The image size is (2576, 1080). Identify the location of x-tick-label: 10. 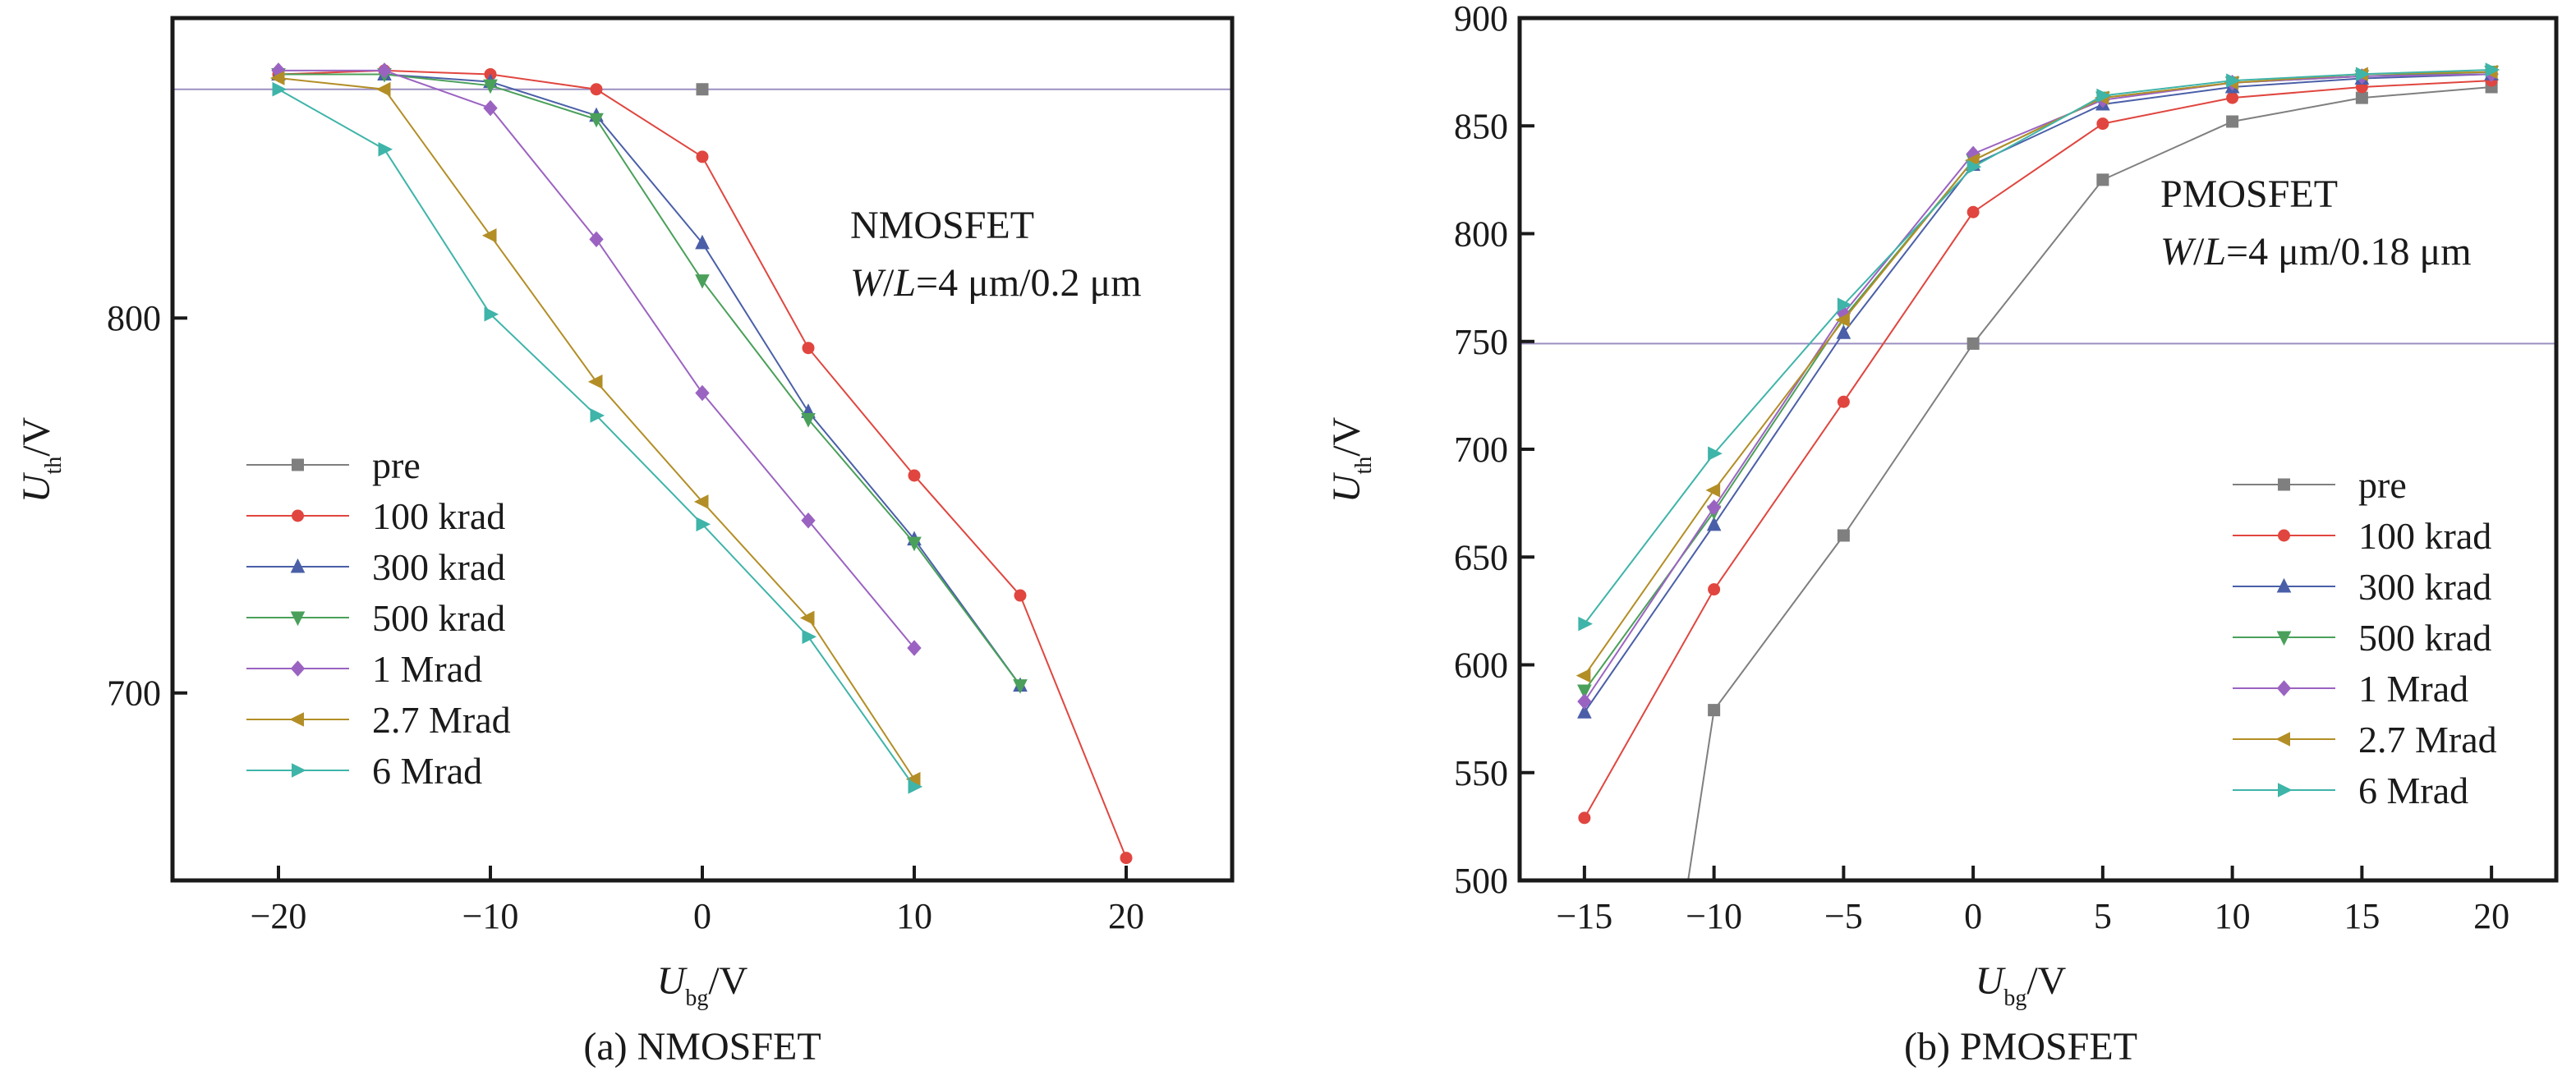
(2233, 916).